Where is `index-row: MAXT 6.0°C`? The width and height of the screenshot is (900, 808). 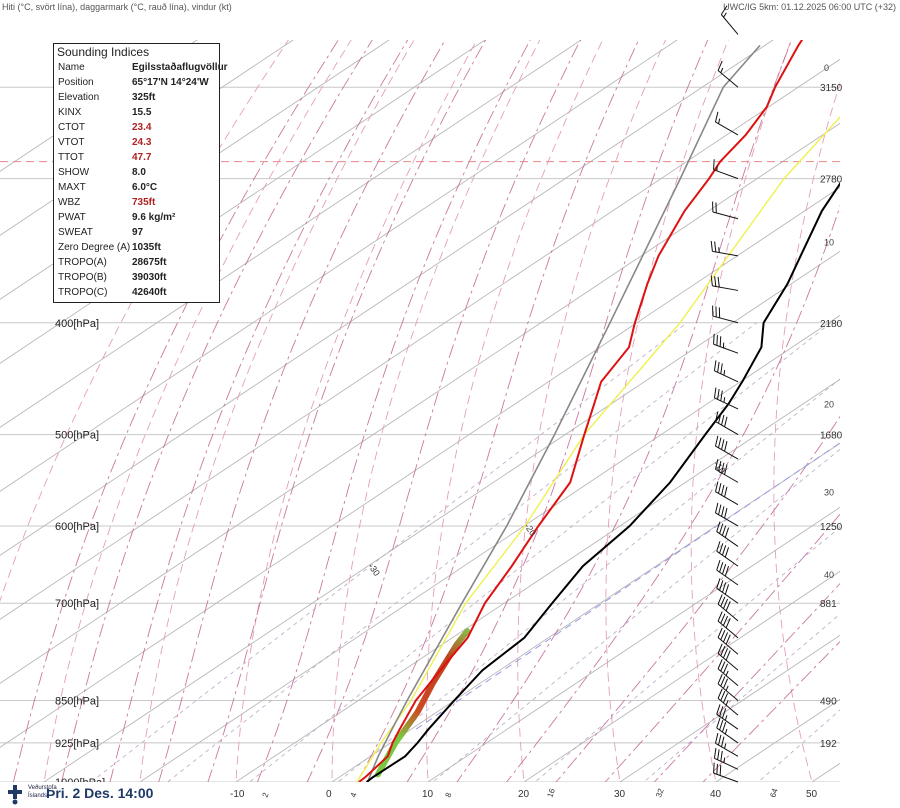
index-row: MAXT 6.0°C is located at coordinates (136, 188).